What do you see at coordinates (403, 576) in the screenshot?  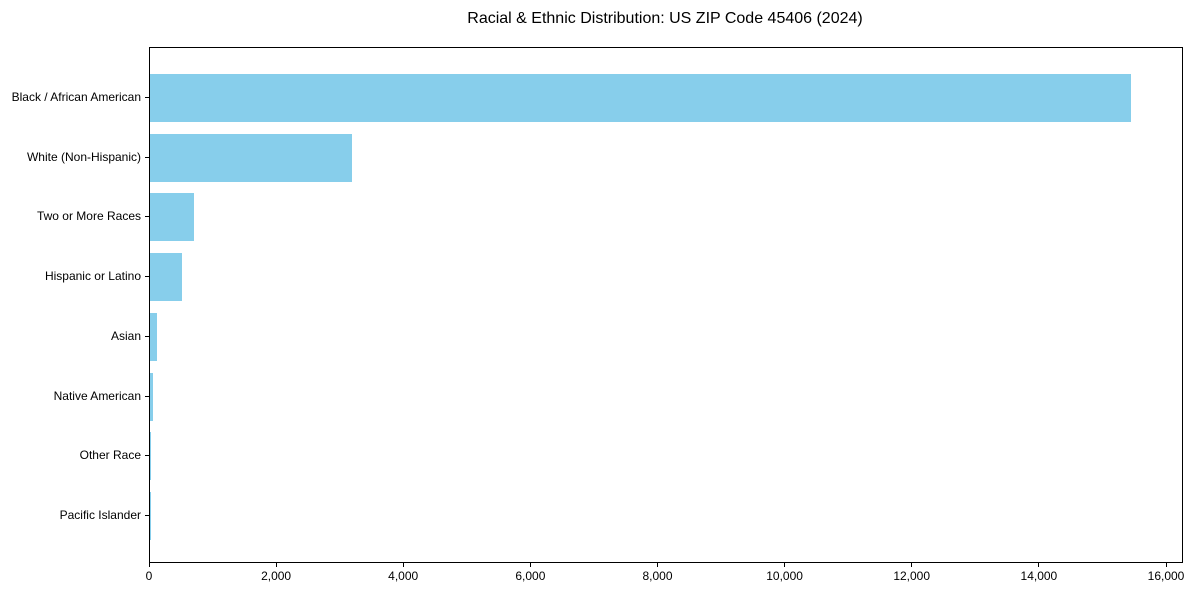 I see `x-tick-label-4000: 4,000` at bounding box center [403, 576].